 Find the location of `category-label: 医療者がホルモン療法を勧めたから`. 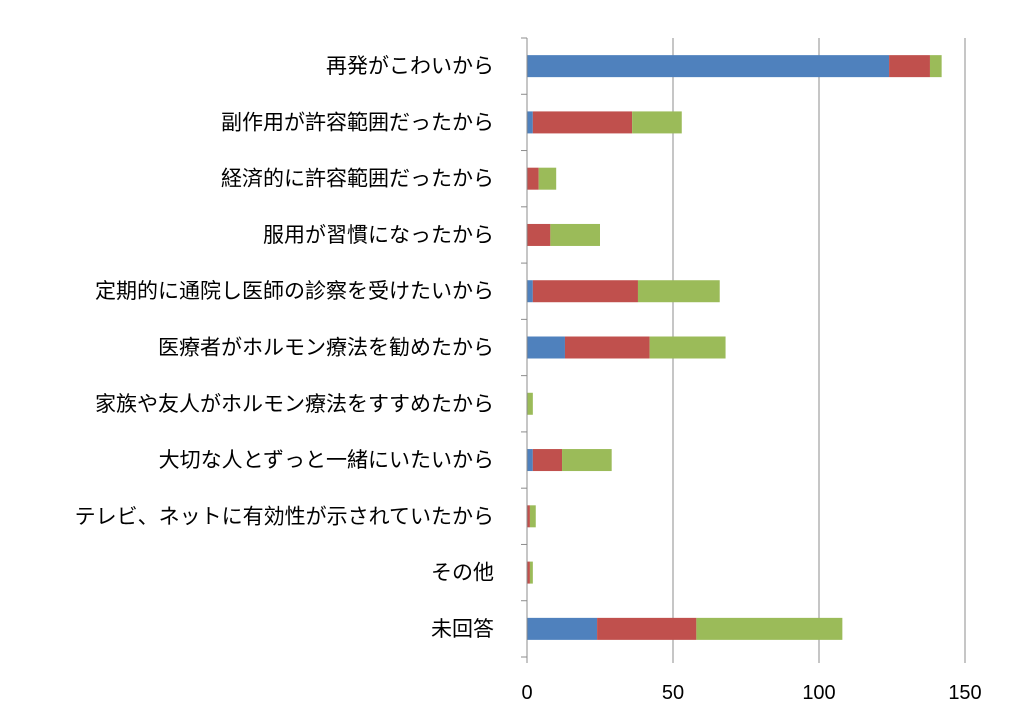

category-label: 医療者がホルモン療法を勧めたから is located at coordinates (326, 348).